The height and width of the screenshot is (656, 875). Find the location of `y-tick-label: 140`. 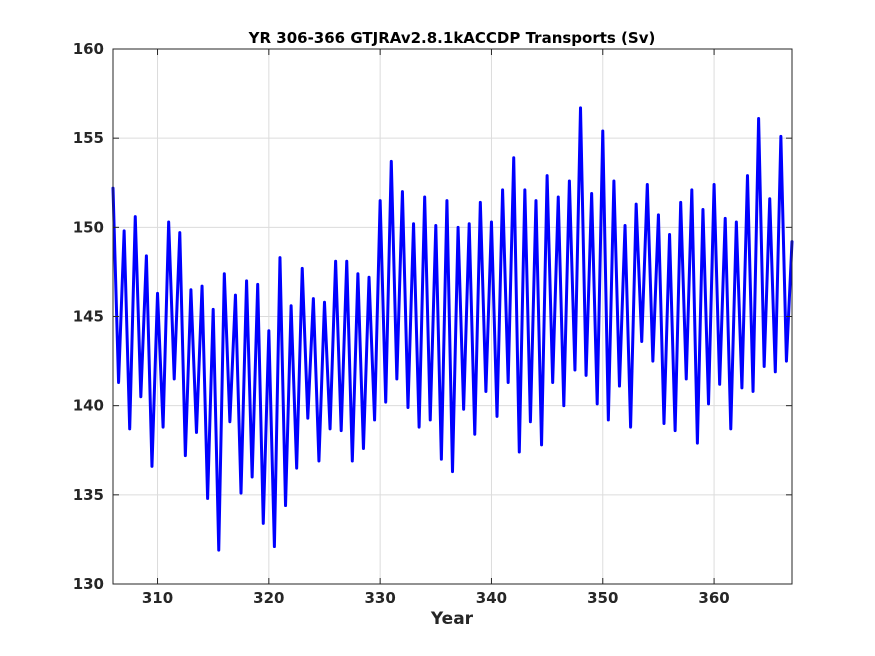

y-tick-label: 140 is located at coordinates (88, 406).